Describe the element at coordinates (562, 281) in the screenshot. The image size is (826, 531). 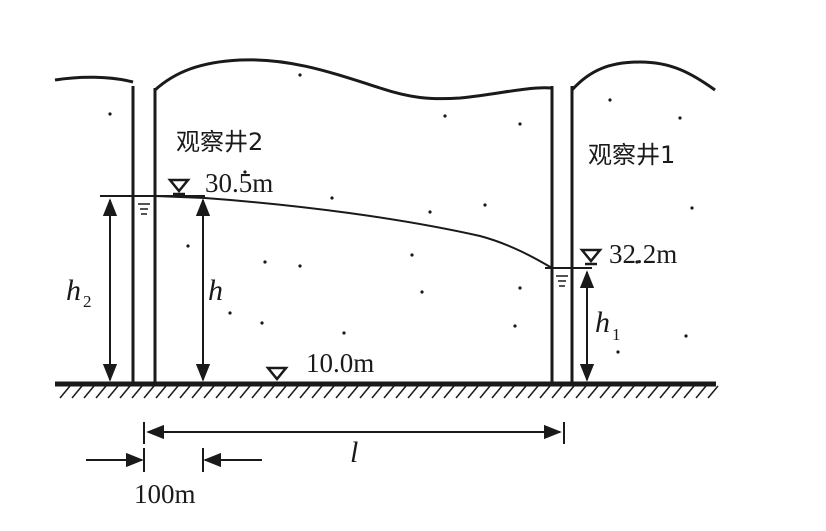
I see `well1-water-marks` at that location.